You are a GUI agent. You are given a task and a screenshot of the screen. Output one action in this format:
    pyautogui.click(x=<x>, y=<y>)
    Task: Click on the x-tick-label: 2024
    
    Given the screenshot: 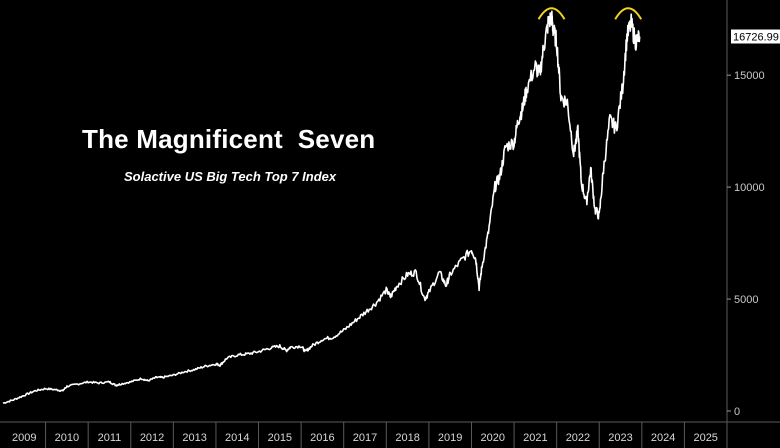 What is the action you would take?
    pyautogui.click(x=663, y=438)
    